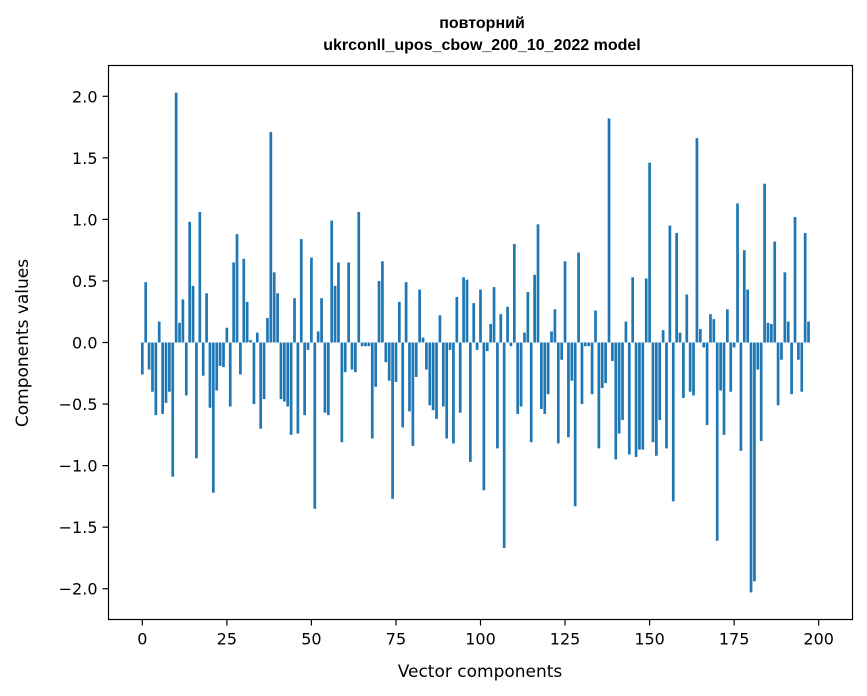 The width and height of the screenshot is (867, 696). Describe the element at coordinates (482, 23) in the screenshot. I see `chart-title-line-1: повторний` at that location.